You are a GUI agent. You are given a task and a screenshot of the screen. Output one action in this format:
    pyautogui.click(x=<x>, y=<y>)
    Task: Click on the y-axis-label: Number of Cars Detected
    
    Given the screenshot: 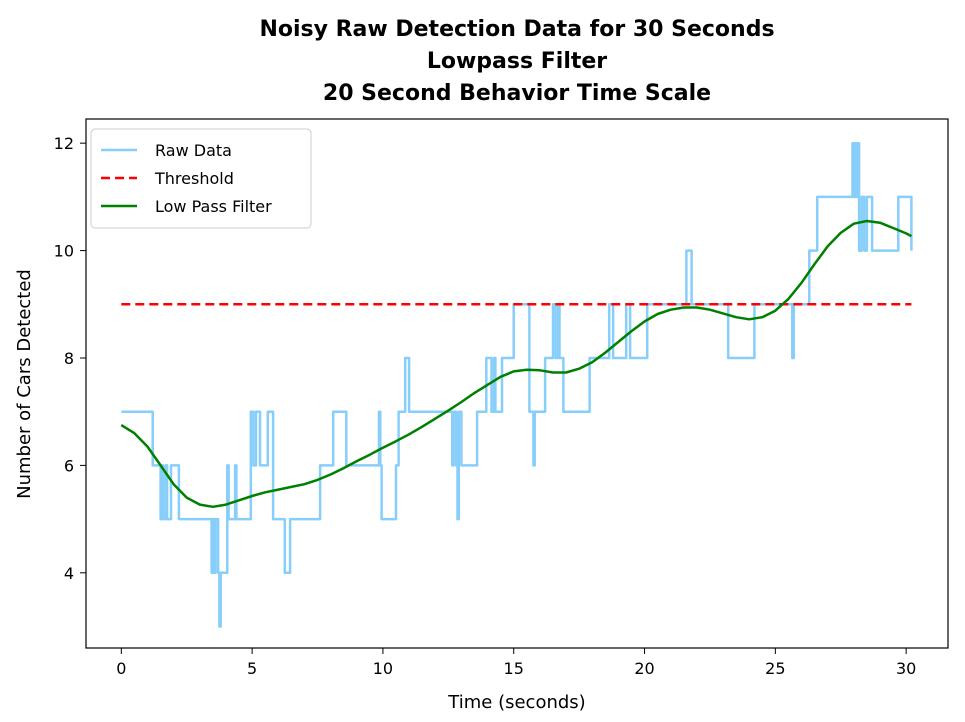 What is the action you would take?
    pyautogui.click(x=24, y=384)
    